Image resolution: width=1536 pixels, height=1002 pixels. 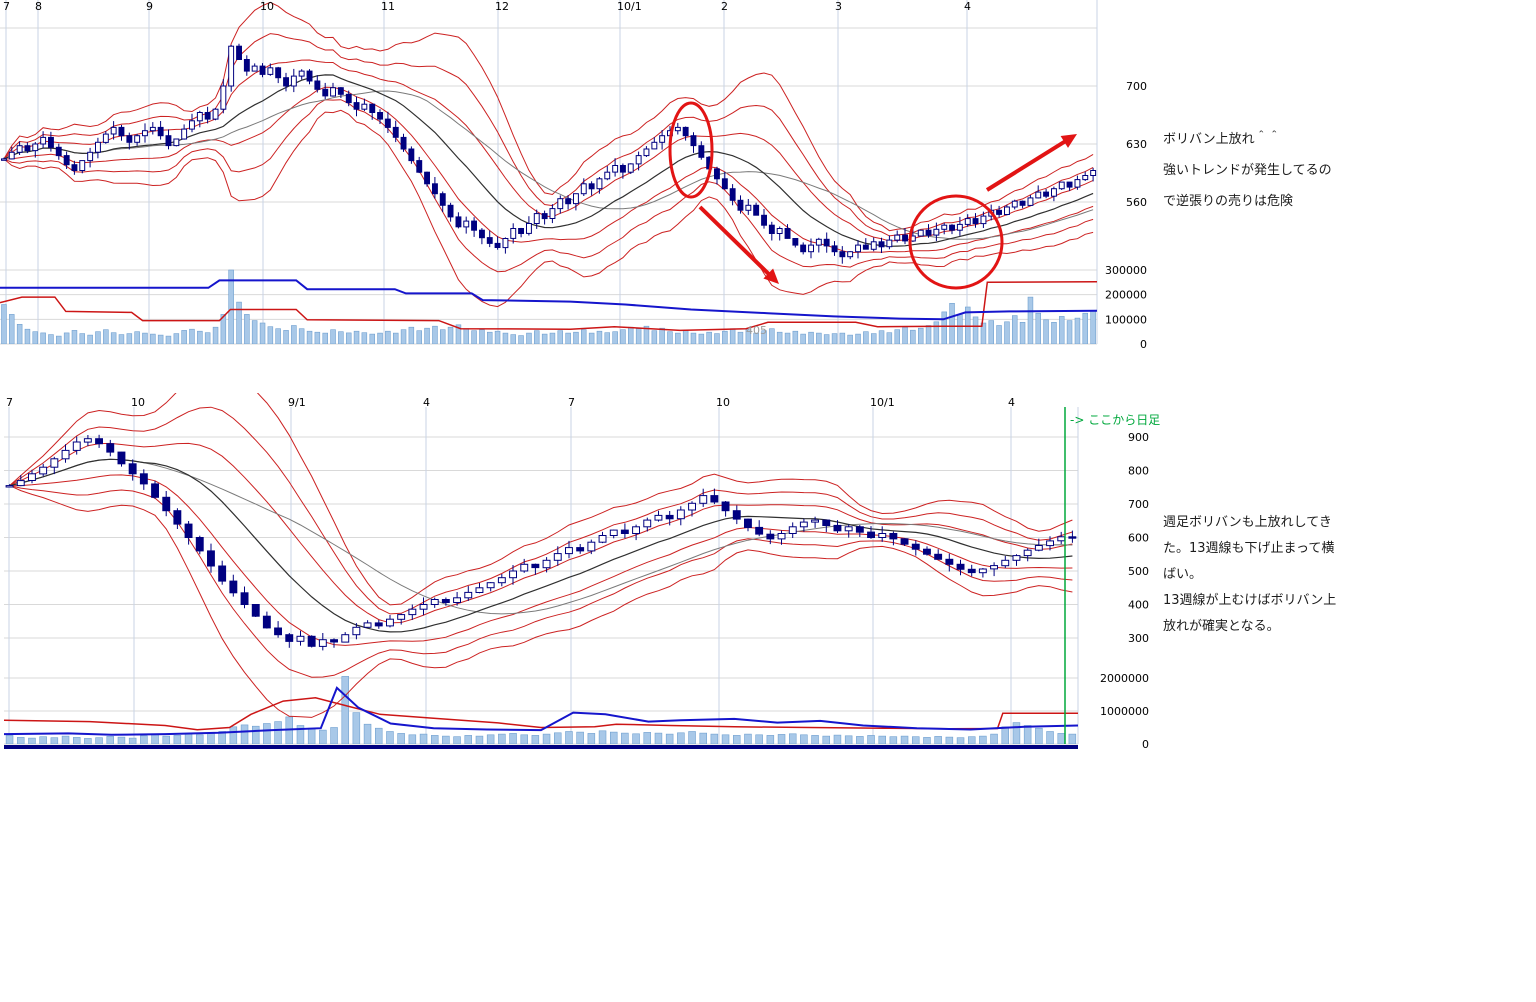 I want to click on annotation-line: 強いトレンドが発生してるの, so click(x=1247, y=170).